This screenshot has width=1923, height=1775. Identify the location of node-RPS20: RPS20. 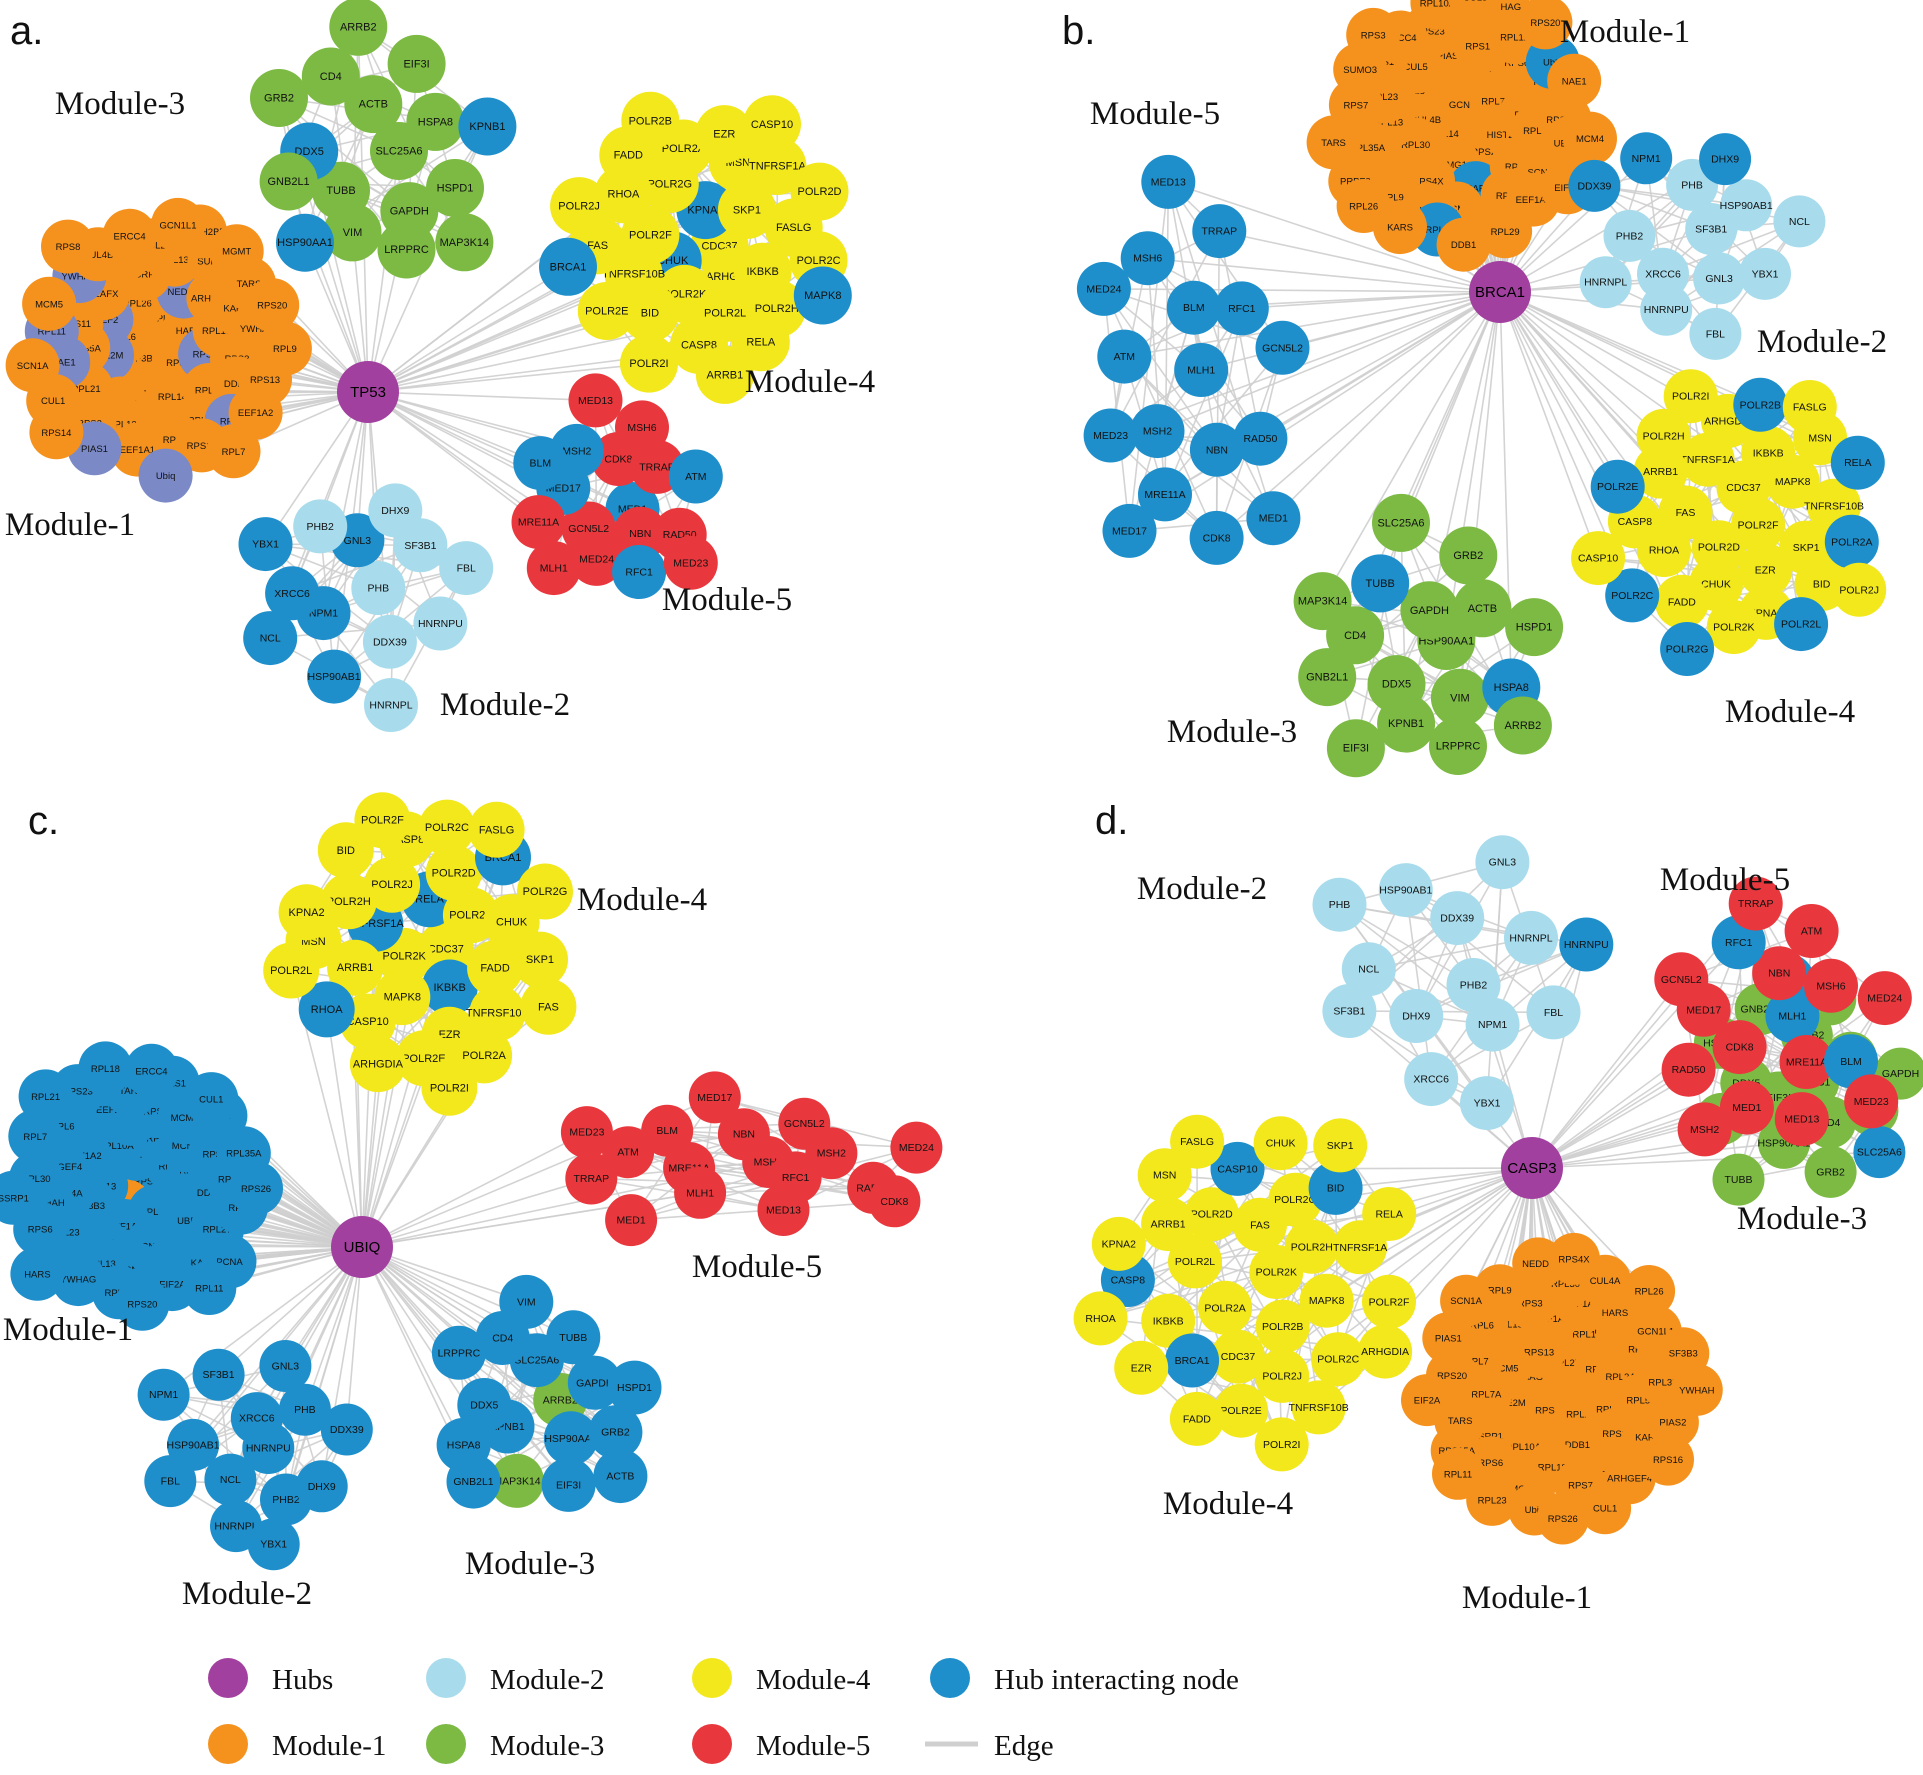
(1545, 25).